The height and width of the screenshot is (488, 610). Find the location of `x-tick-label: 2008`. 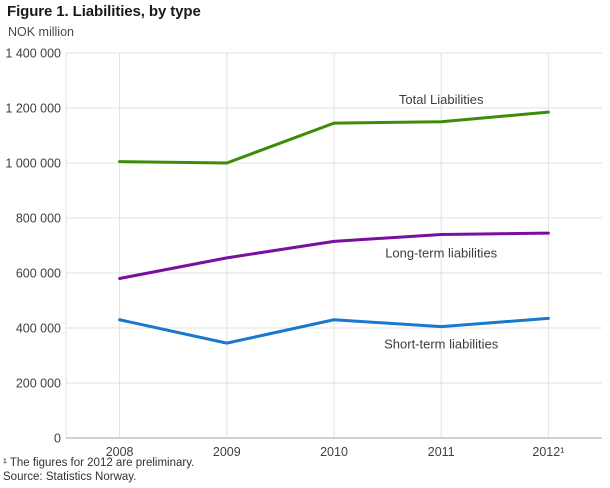

x-tick-label: 2008 is located at coordinates (120, 451).